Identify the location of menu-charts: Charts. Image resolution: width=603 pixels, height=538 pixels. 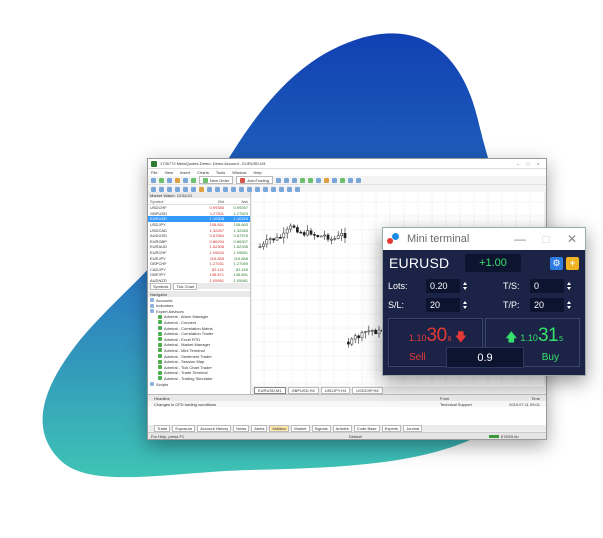
(203, 172).